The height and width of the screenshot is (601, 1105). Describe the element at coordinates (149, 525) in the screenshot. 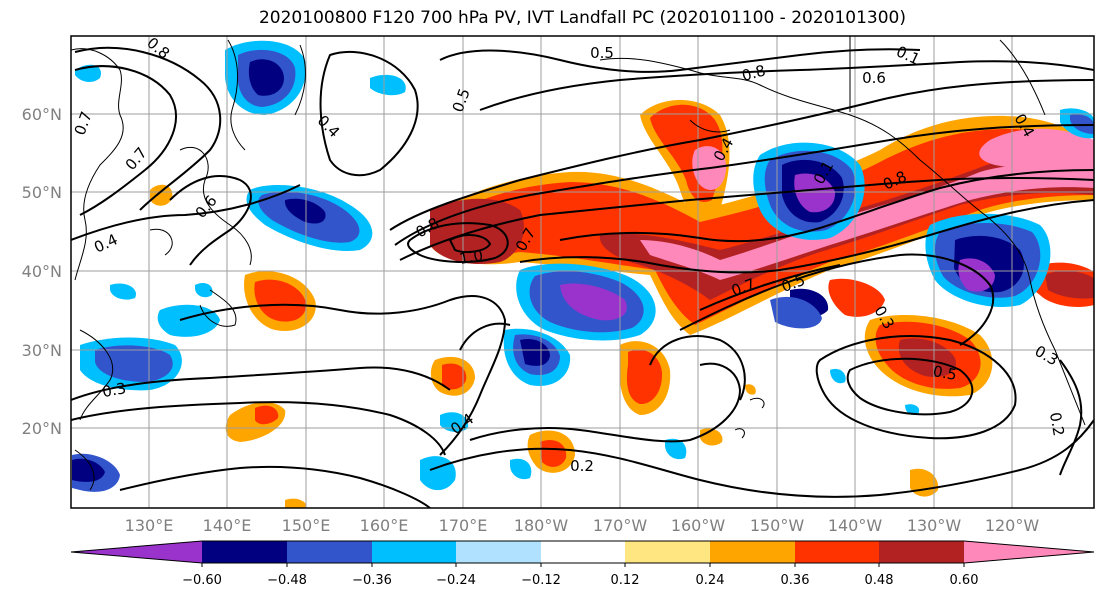

I see `lon-label: 130°E` at that location.